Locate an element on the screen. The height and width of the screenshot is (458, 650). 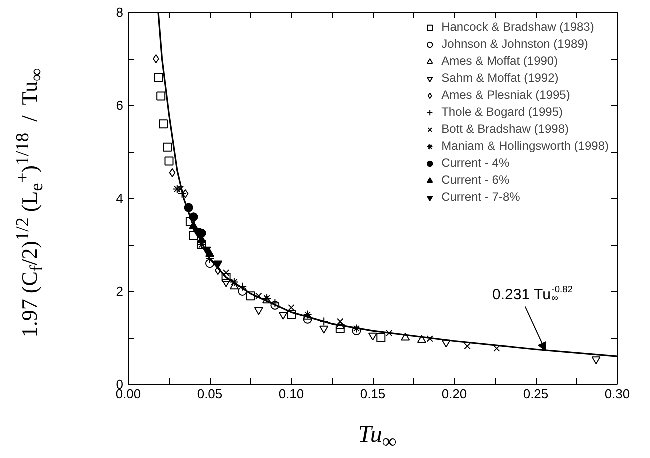
x-tick-label: 0.10 is located at coordinates (291, 394).